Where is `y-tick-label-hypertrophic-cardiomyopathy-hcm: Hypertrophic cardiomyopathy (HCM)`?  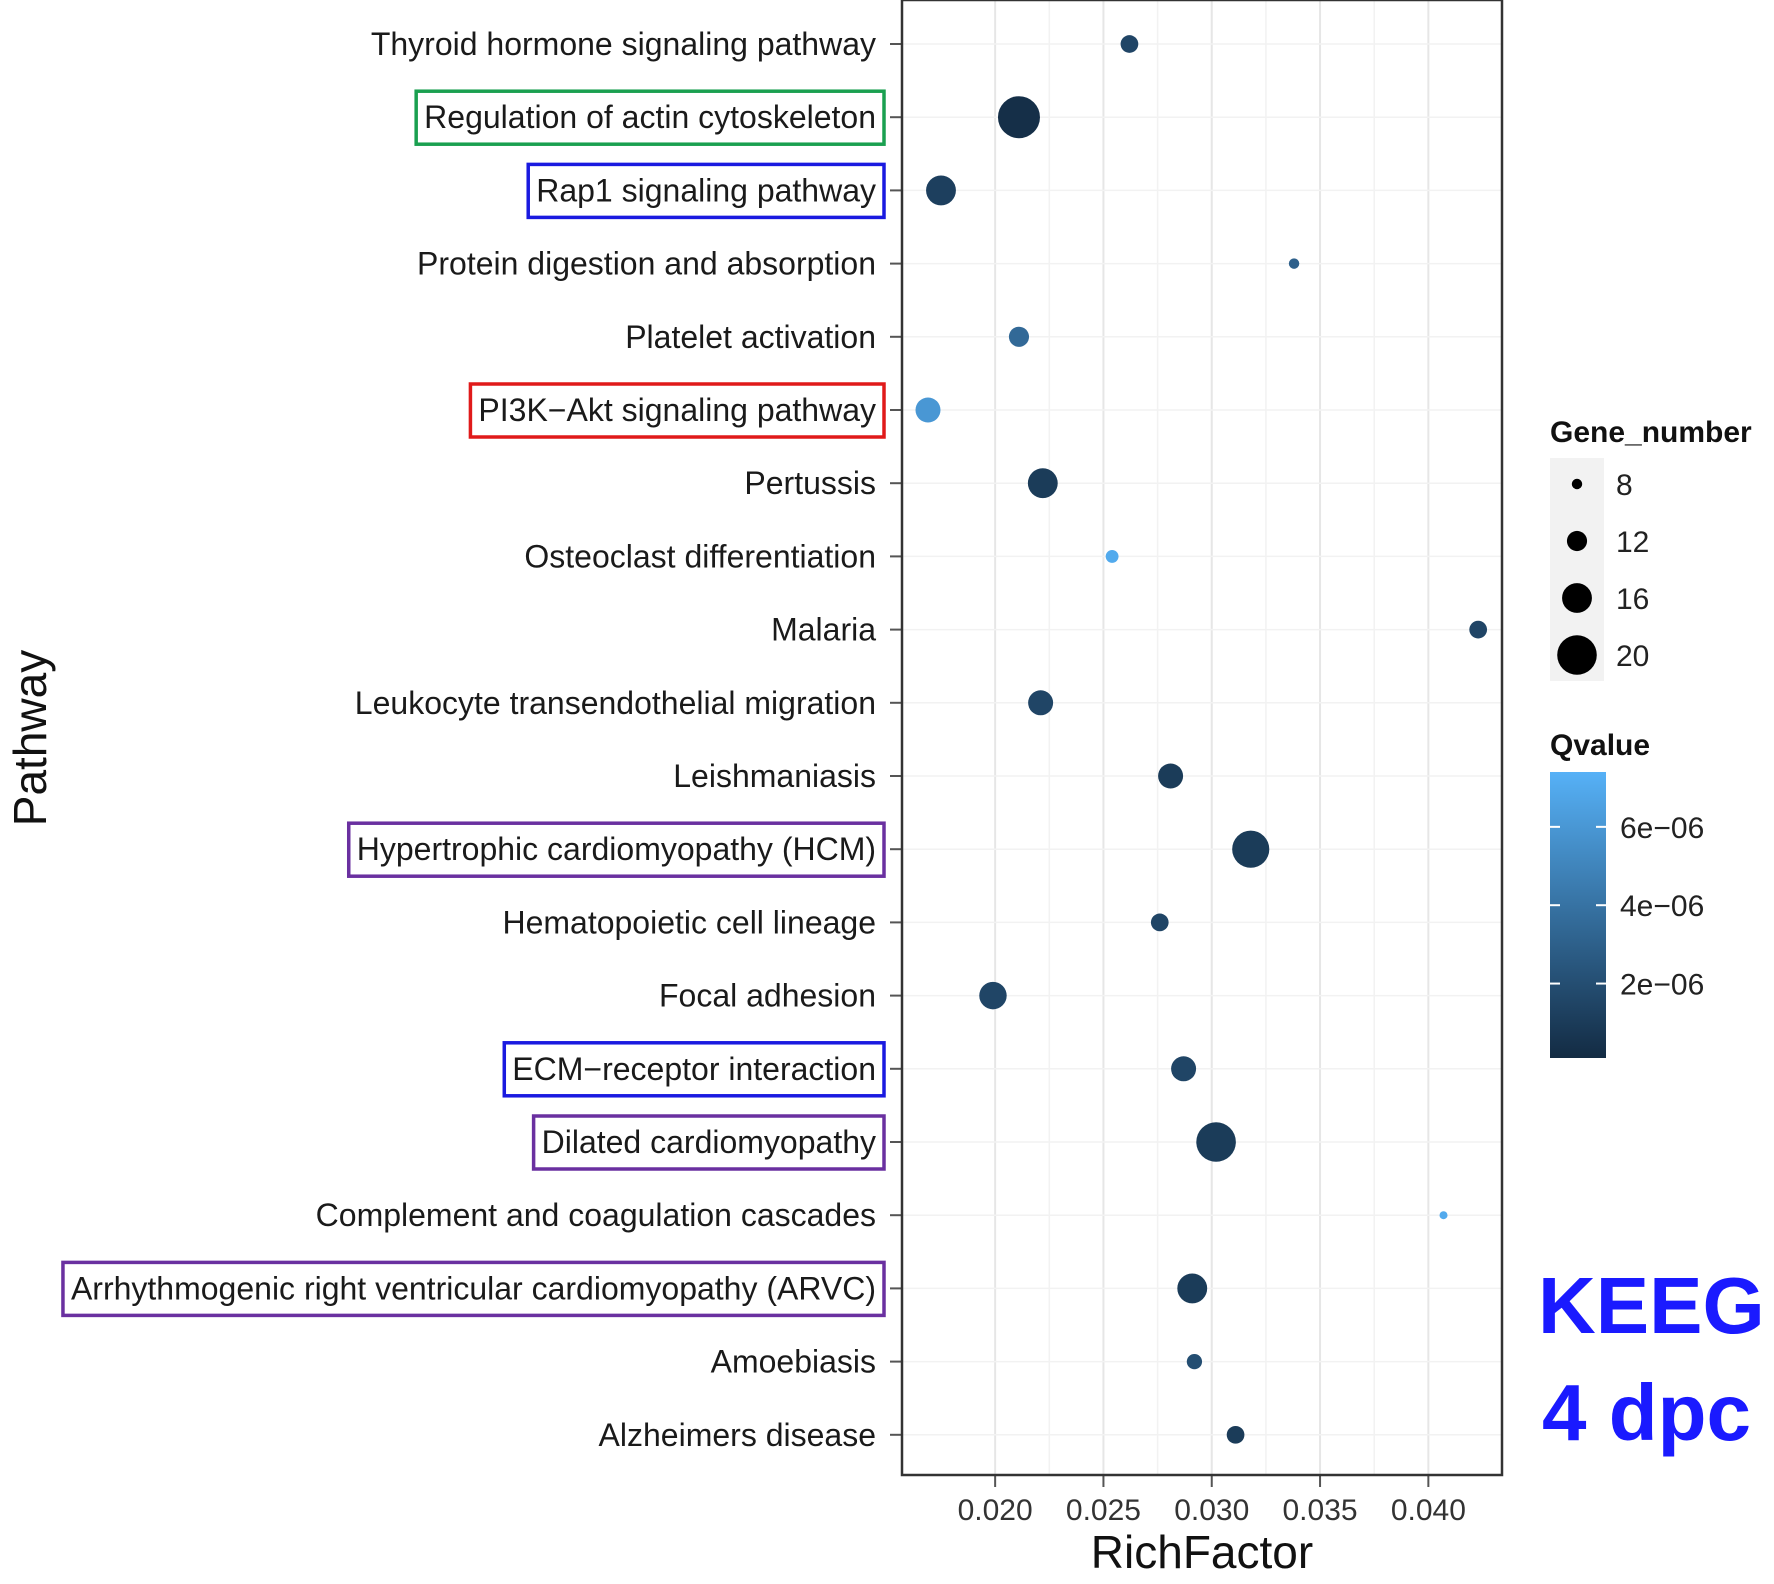 y-tick-label-hypertrophic-cardiomyopathy-hcm: Hypertrophic cardiomyopathy (HCM) is located at coordinates (616, 849).